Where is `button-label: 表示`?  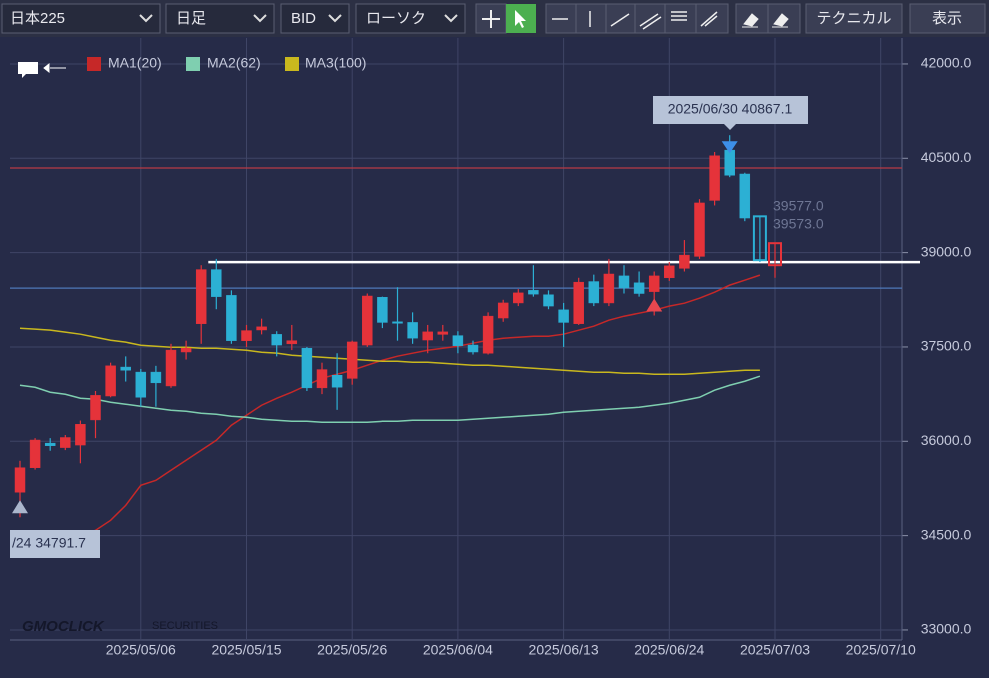 button-label: 表示 is located at coordinates (947, 18).